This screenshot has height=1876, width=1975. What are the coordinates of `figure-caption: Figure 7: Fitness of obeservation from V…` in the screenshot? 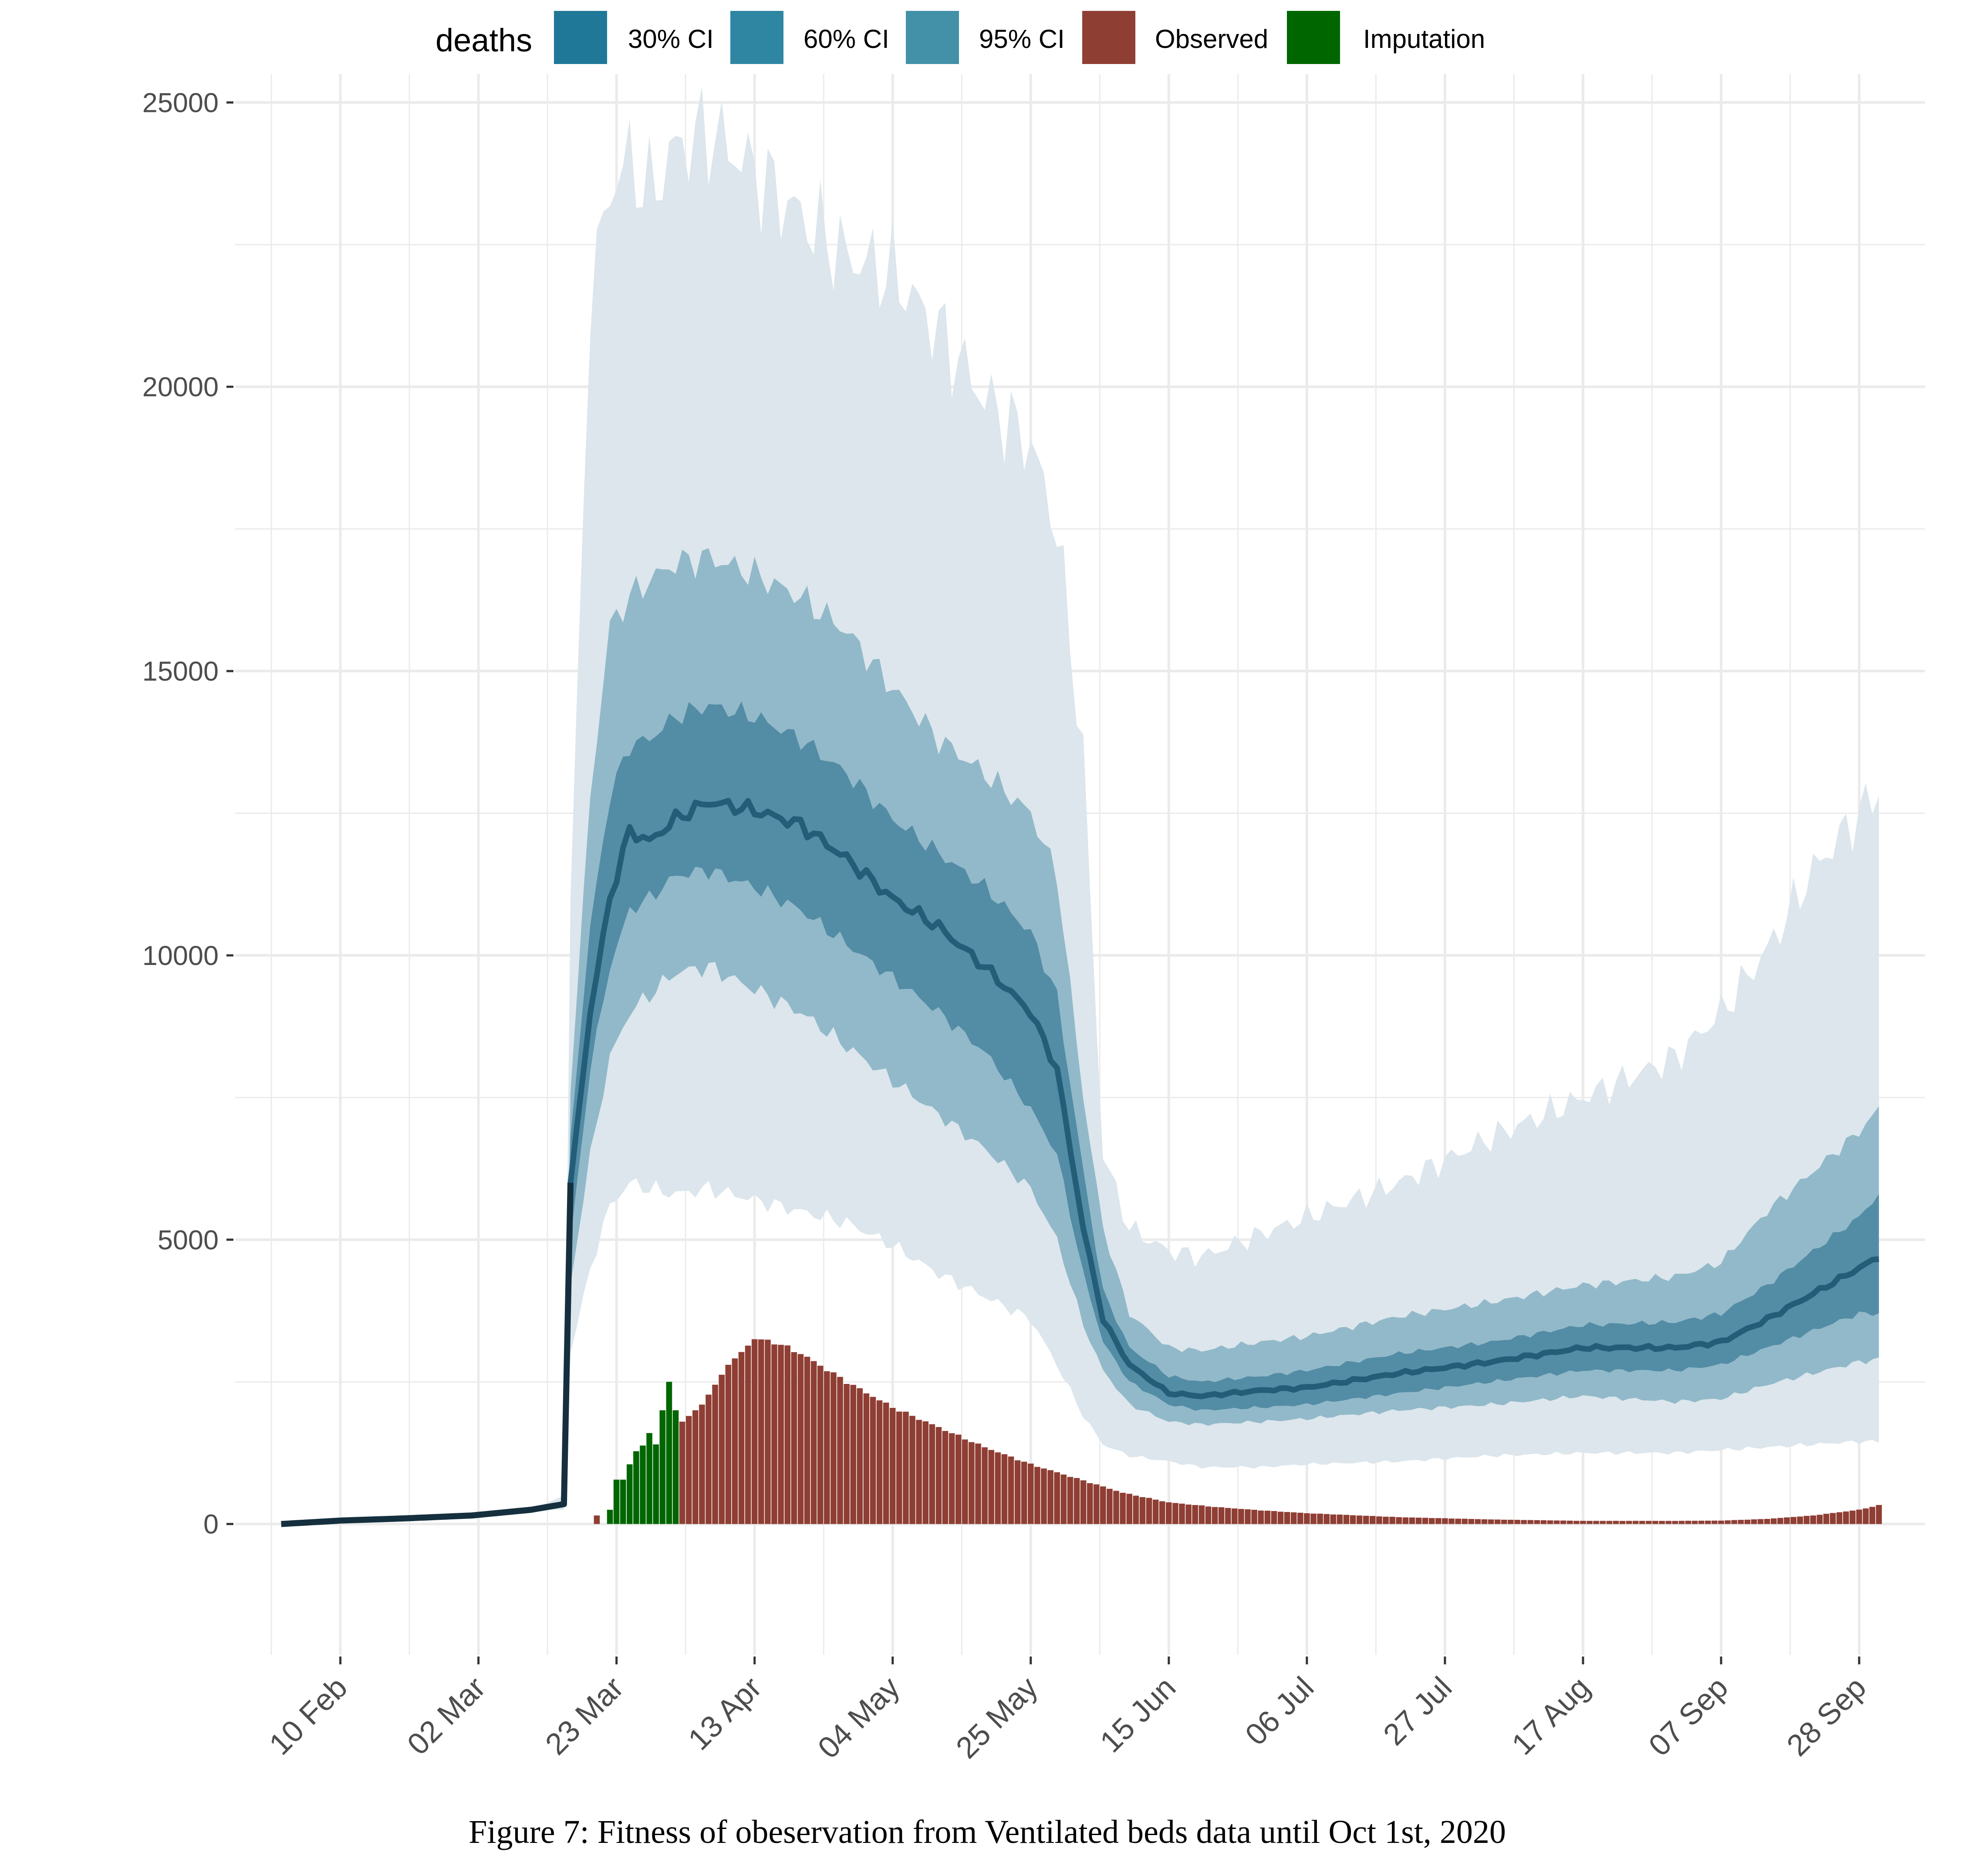 It's located at (987, 1832).